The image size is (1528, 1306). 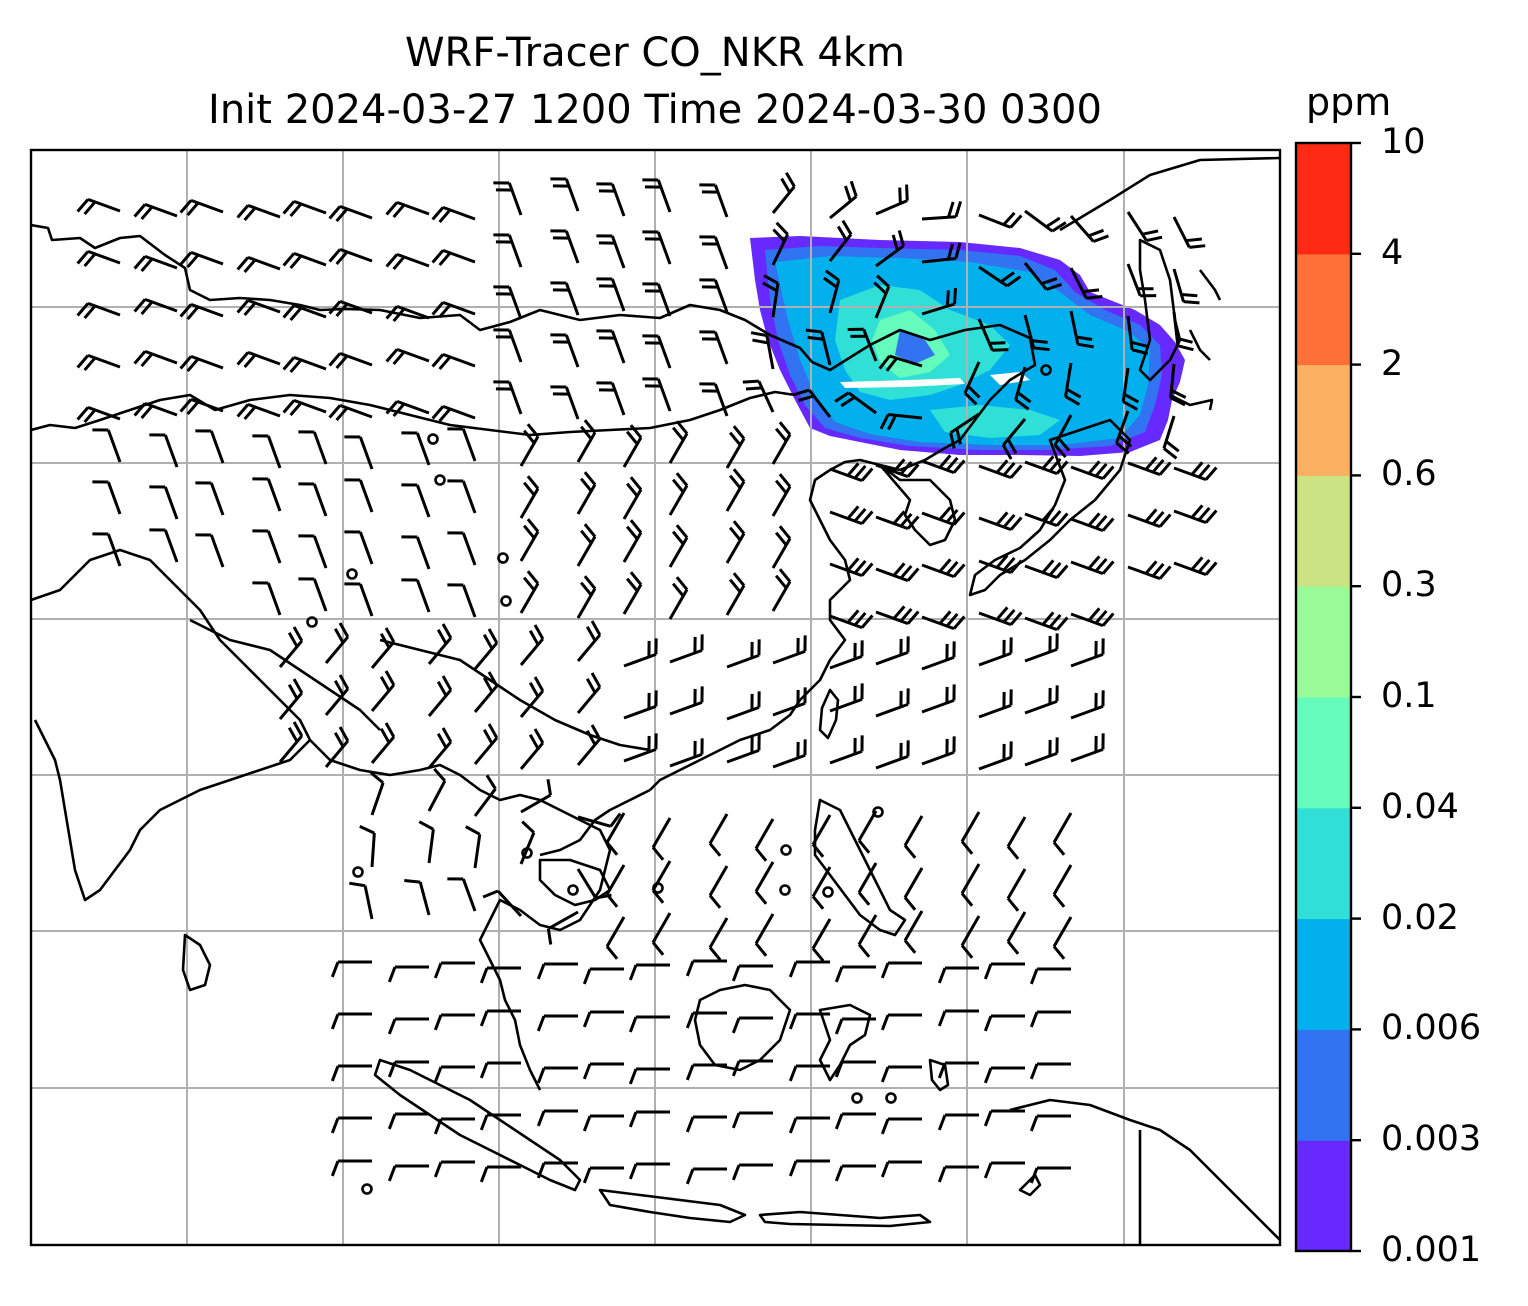 What do you see at coordinates (1420, 806) in the screenshot?
I see `colorbar-tick-label: 0.04` at bounding box center [1420, 806].